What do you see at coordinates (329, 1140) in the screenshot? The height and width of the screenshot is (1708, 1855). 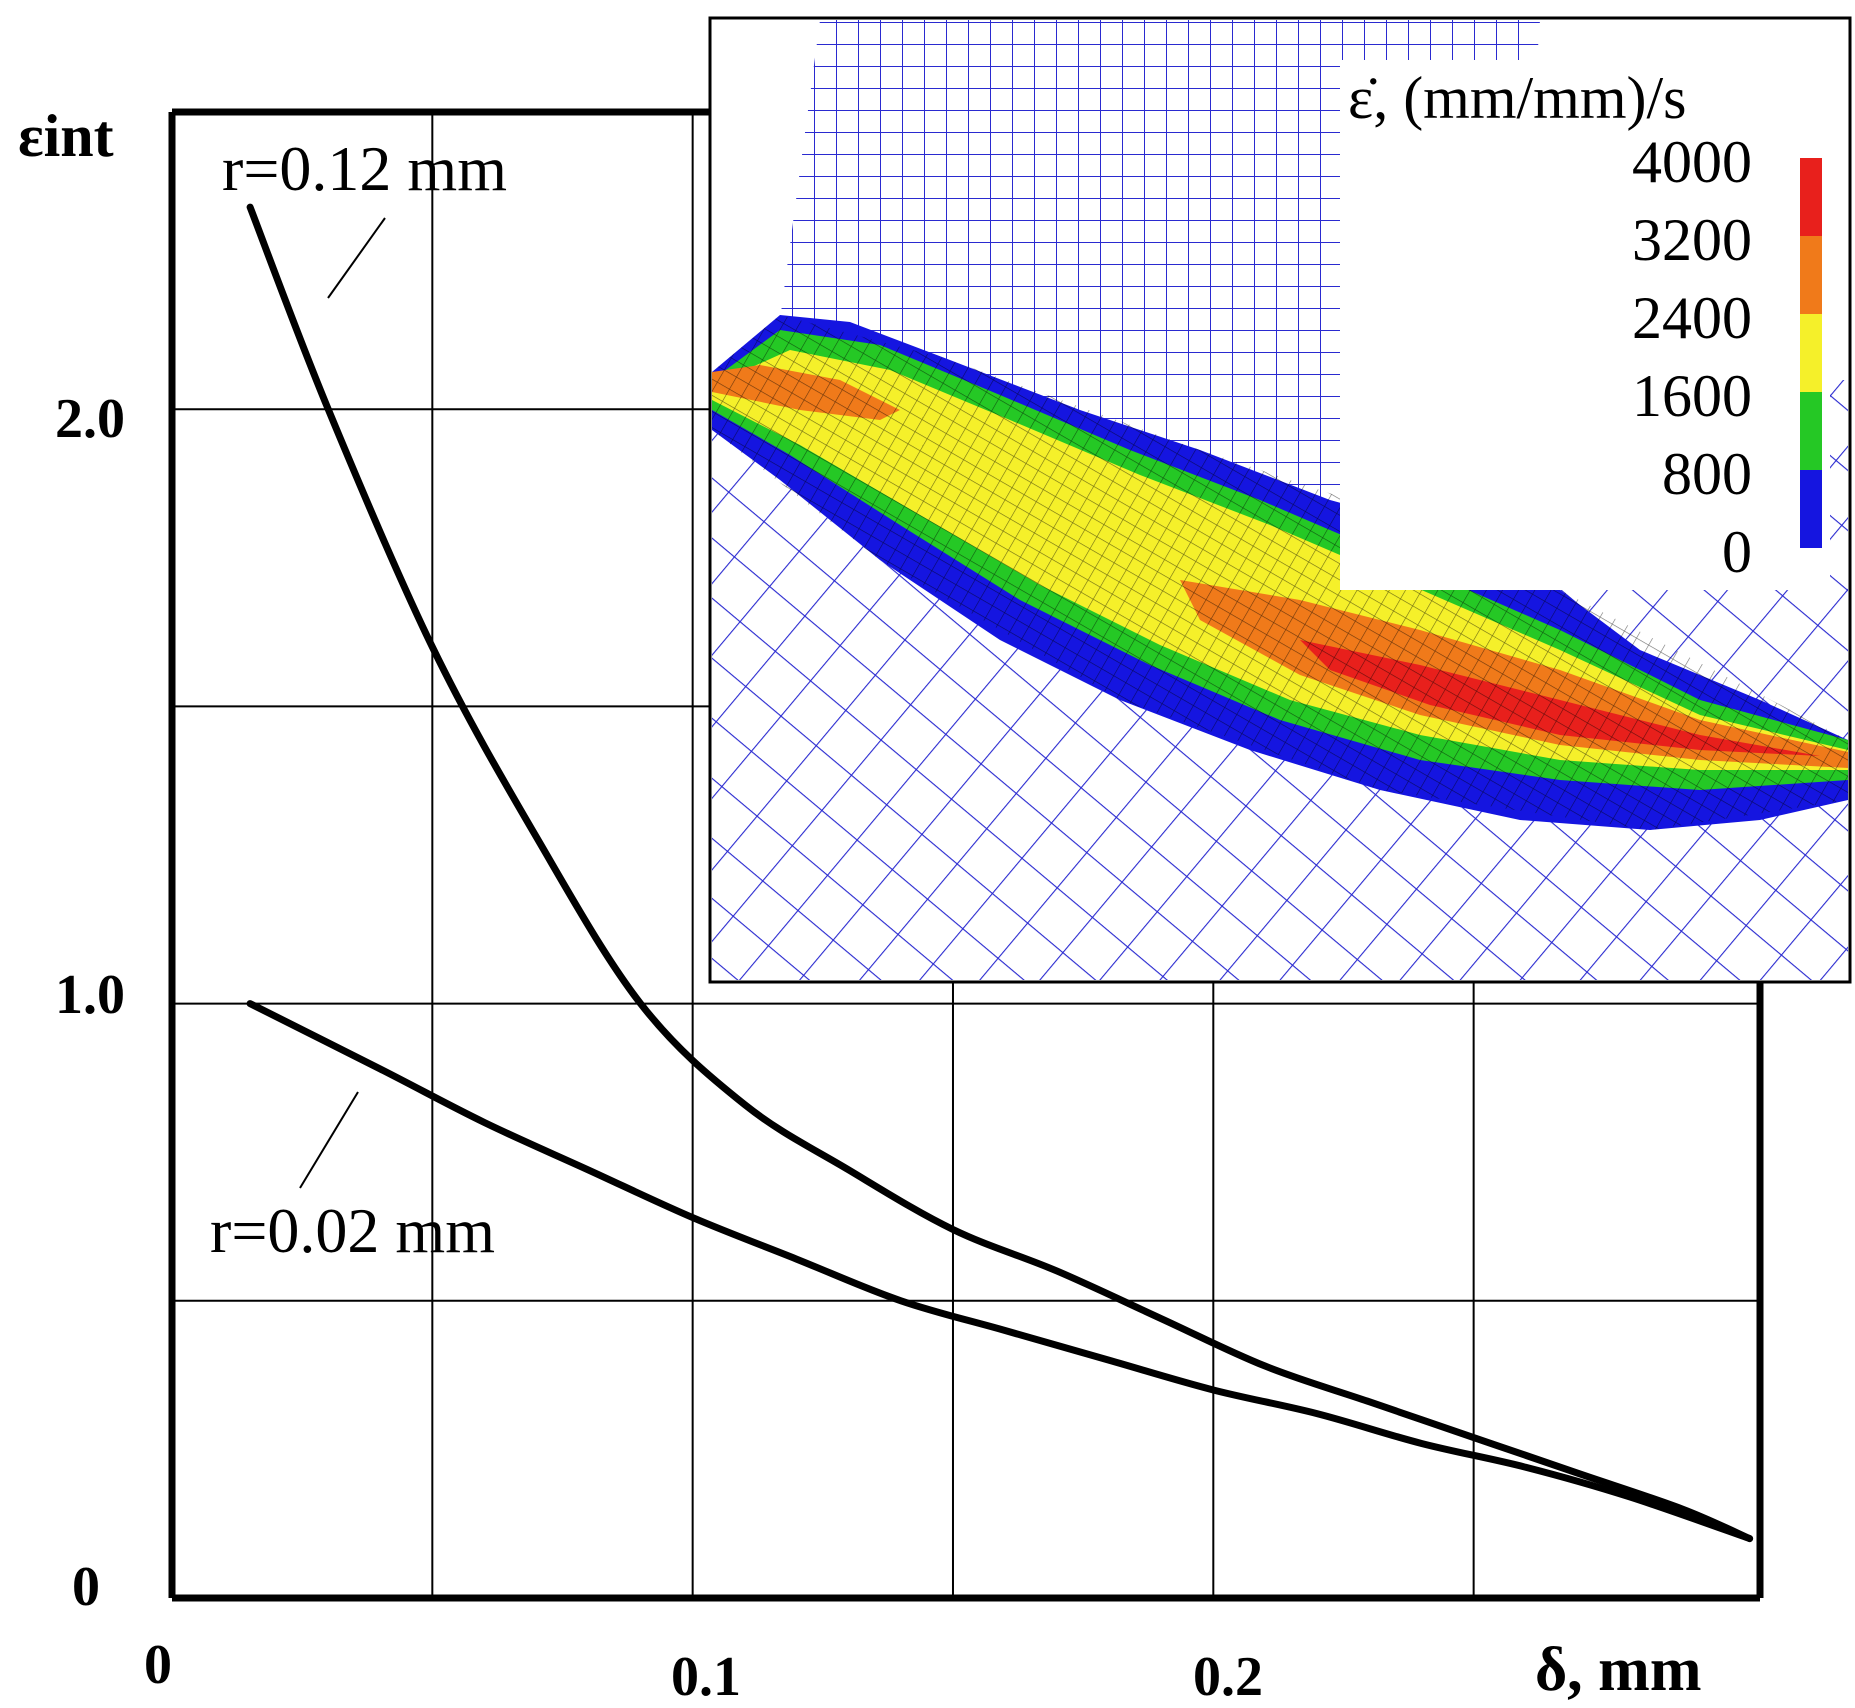 I see `label-leader-r002` at bounding box center [329, 1140].